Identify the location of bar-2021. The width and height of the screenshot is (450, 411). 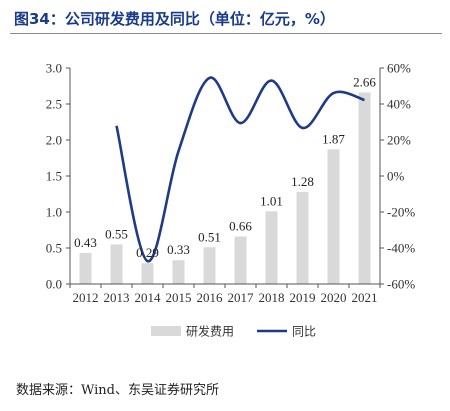
(364, 188).